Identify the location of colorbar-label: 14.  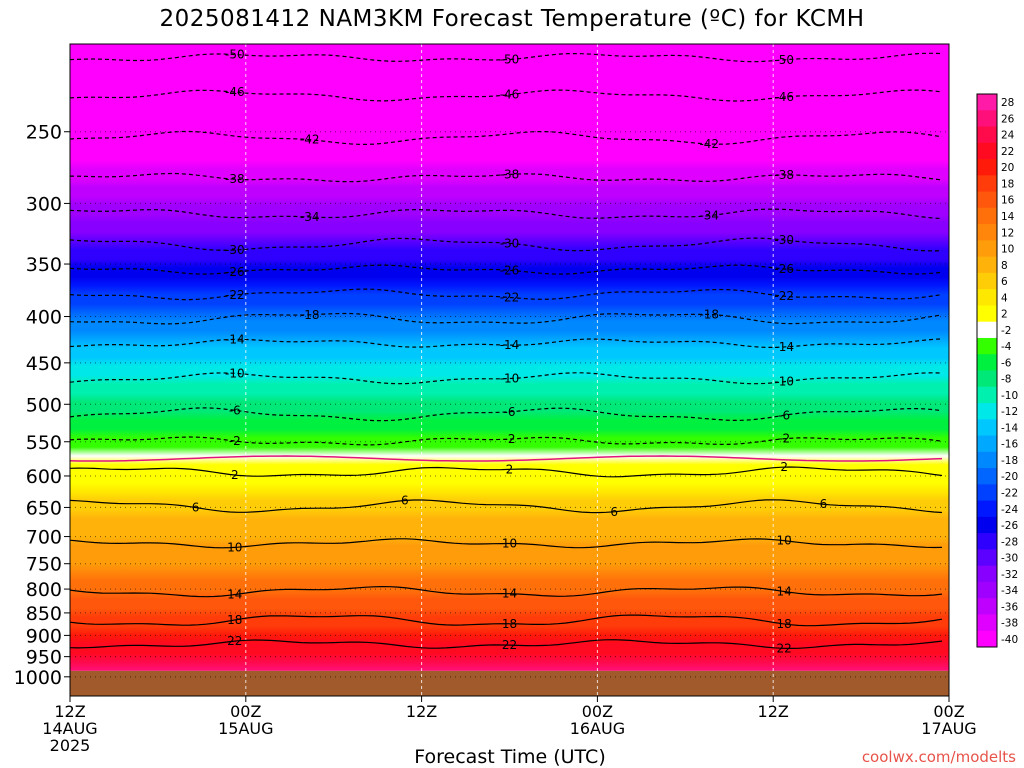
(1008, 217).